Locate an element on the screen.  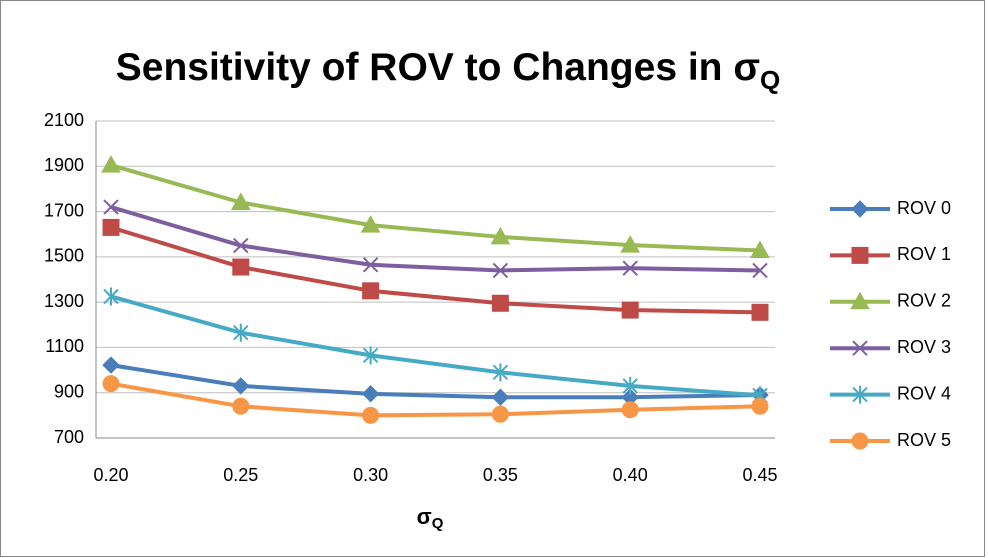
legend-label: ROV 1 is located at coordinates (924, 254).